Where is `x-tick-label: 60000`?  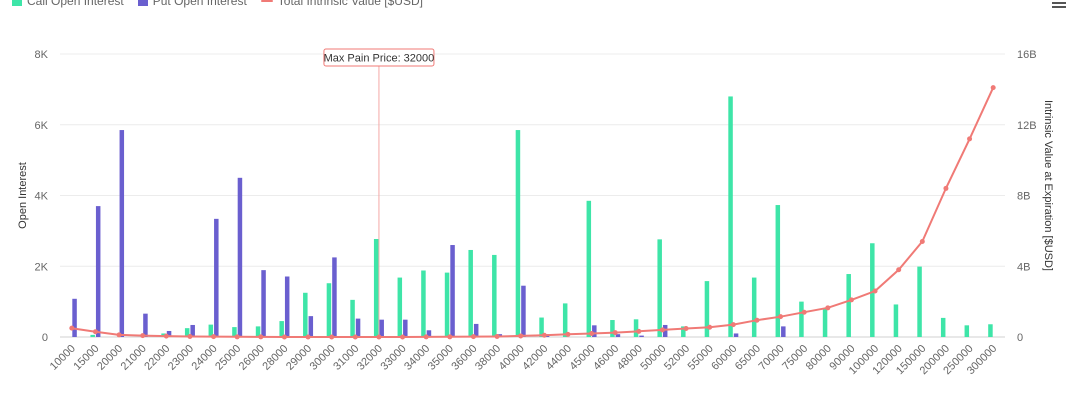
x-tick-label: 60000 is located at coordinates (724, 358).